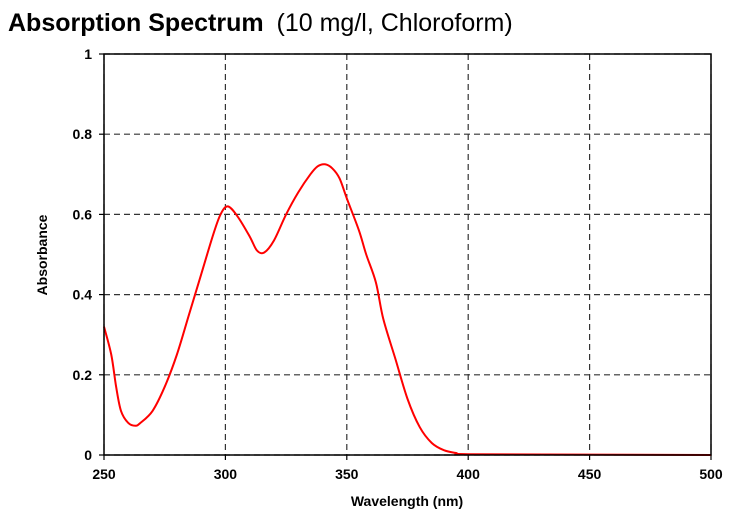 Image resolution: width=750 pixels, height=517 pixels. I want to click on y-tick-label: 0, so click(88, 455).